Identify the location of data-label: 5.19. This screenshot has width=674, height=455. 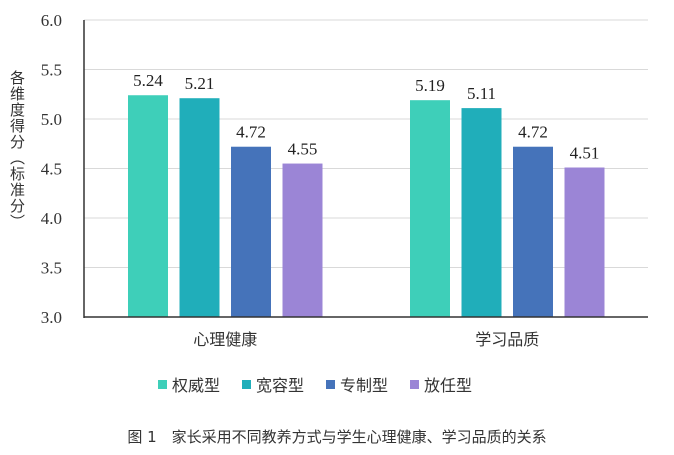
(430, 85).